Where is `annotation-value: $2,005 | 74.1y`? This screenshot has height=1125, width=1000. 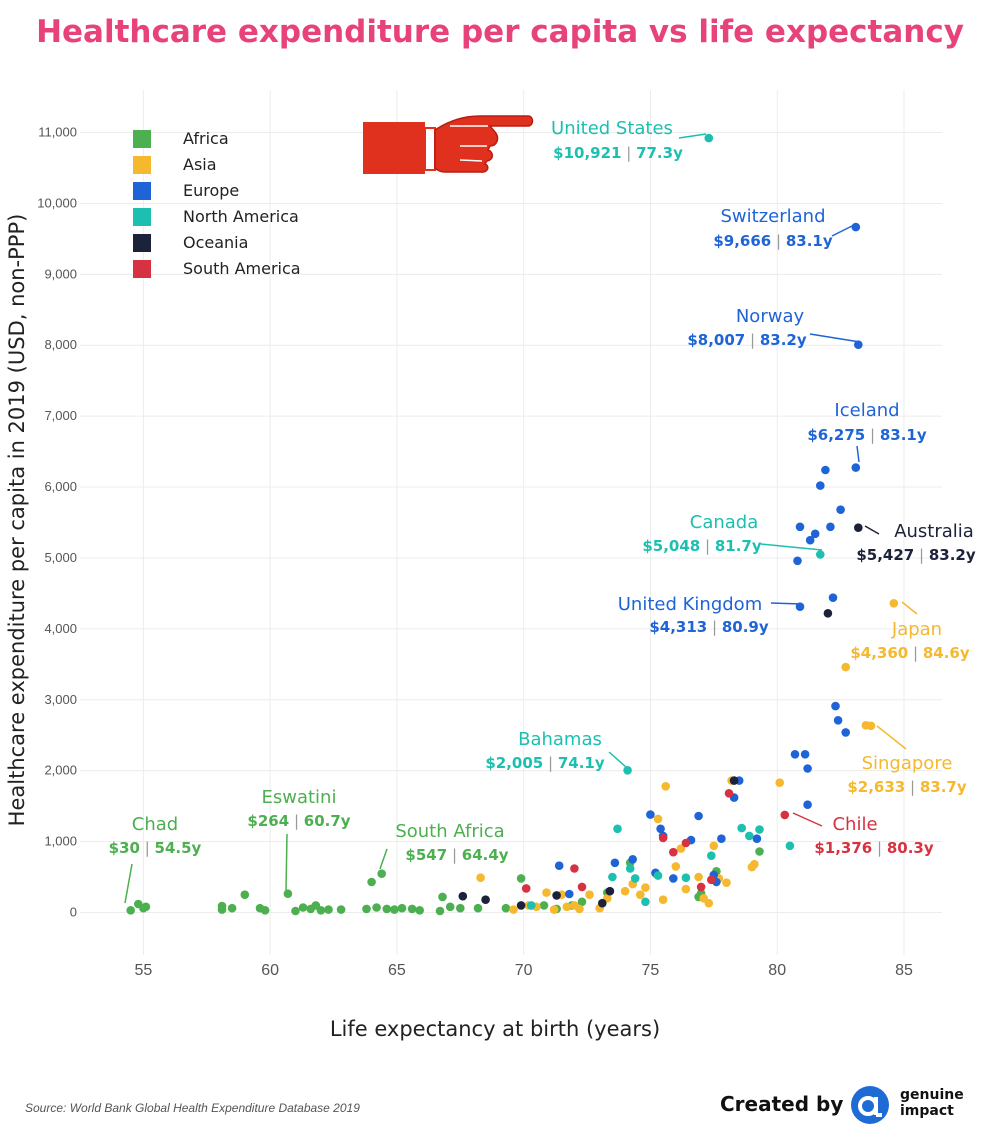
annotation-value: $2,005 | 74.1y is located at coordinates (544, 763).